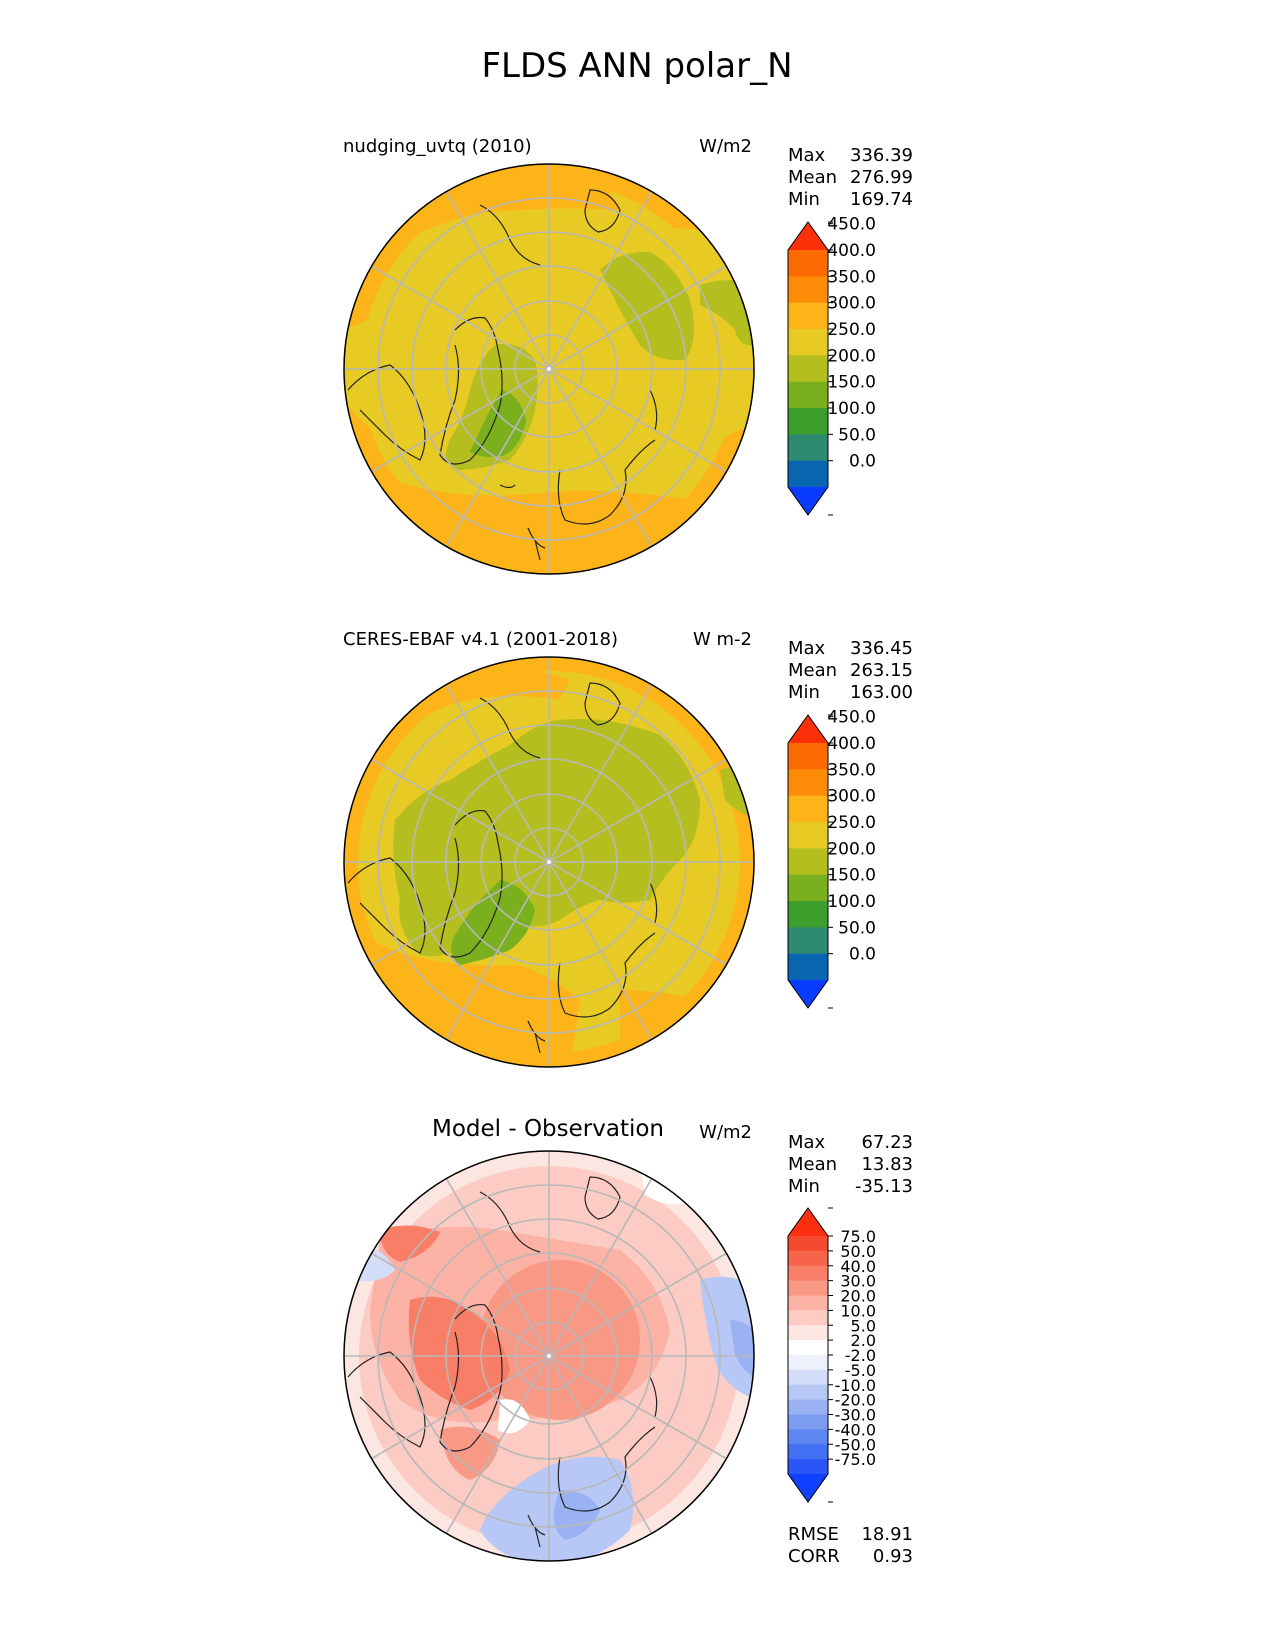  Describe the element at coordinates (863, 1325) in the screenshot. I see `colorbar-tick-label: 5.0` at that location.